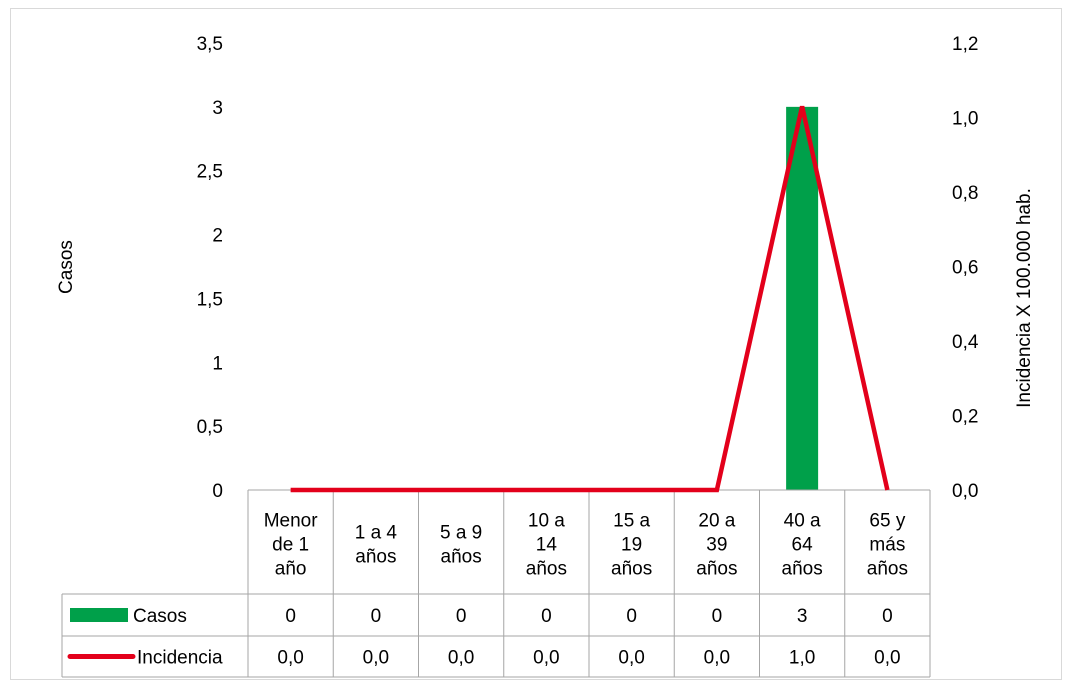 Image resolution: width=1069 pixels, height=685 pixels. I want to click on x-tick-label: 20 a, so click(716, 521).